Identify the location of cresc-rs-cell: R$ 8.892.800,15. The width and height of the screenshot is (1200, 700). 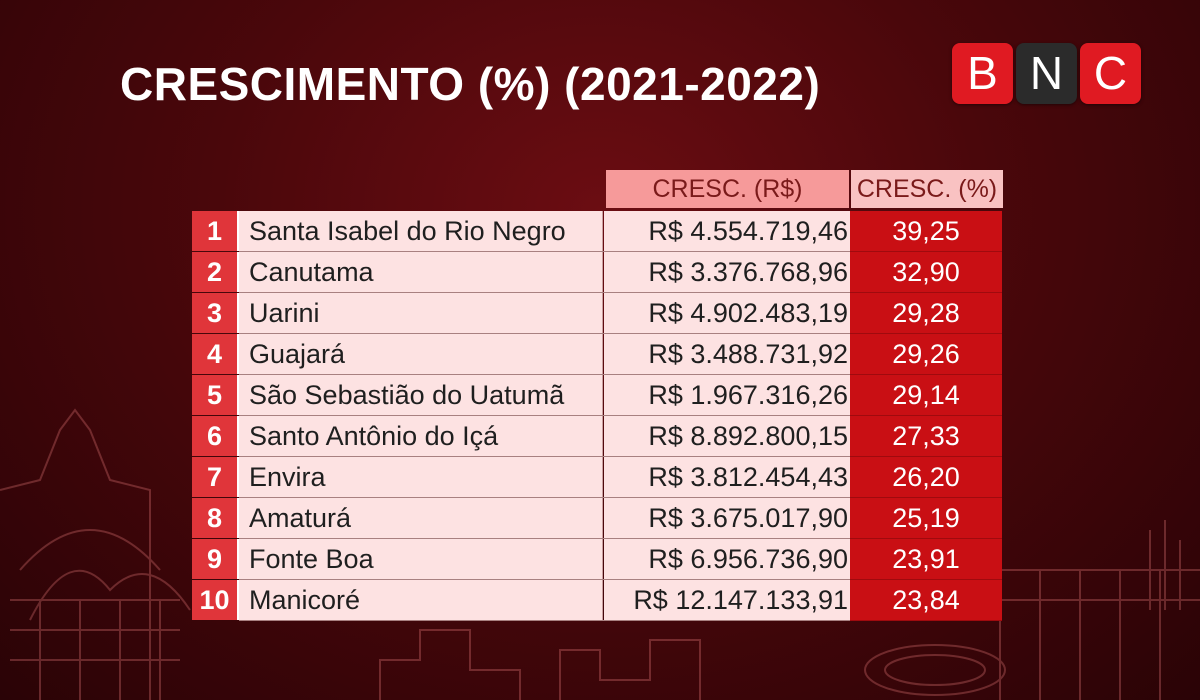
(727, 436).